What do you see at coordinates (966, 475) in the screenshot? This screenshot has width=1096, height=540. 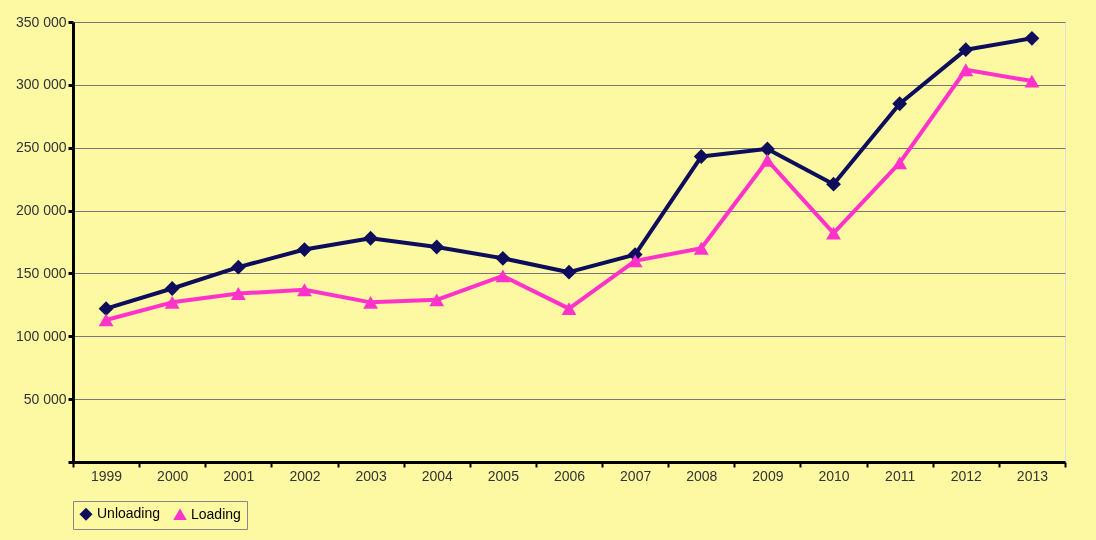 I see `x-tick-label: 2012` at bounding box center [966, 475].